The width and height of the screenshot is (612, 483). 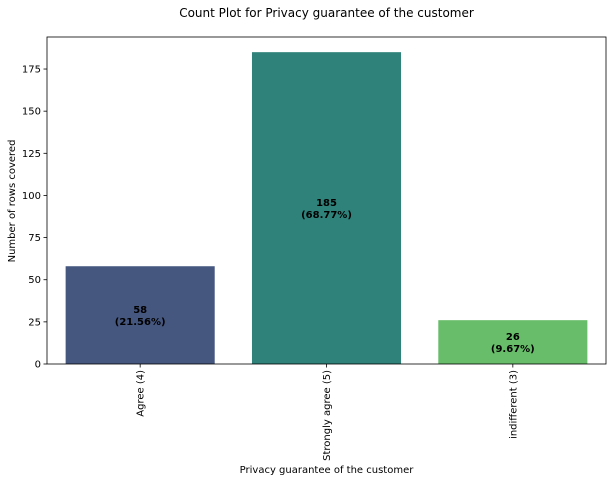 What do you see at coordinates (12, 201) in the screenshot?
I see `y-axis-label: Number of rows covered` at bounding box center [12, 201].